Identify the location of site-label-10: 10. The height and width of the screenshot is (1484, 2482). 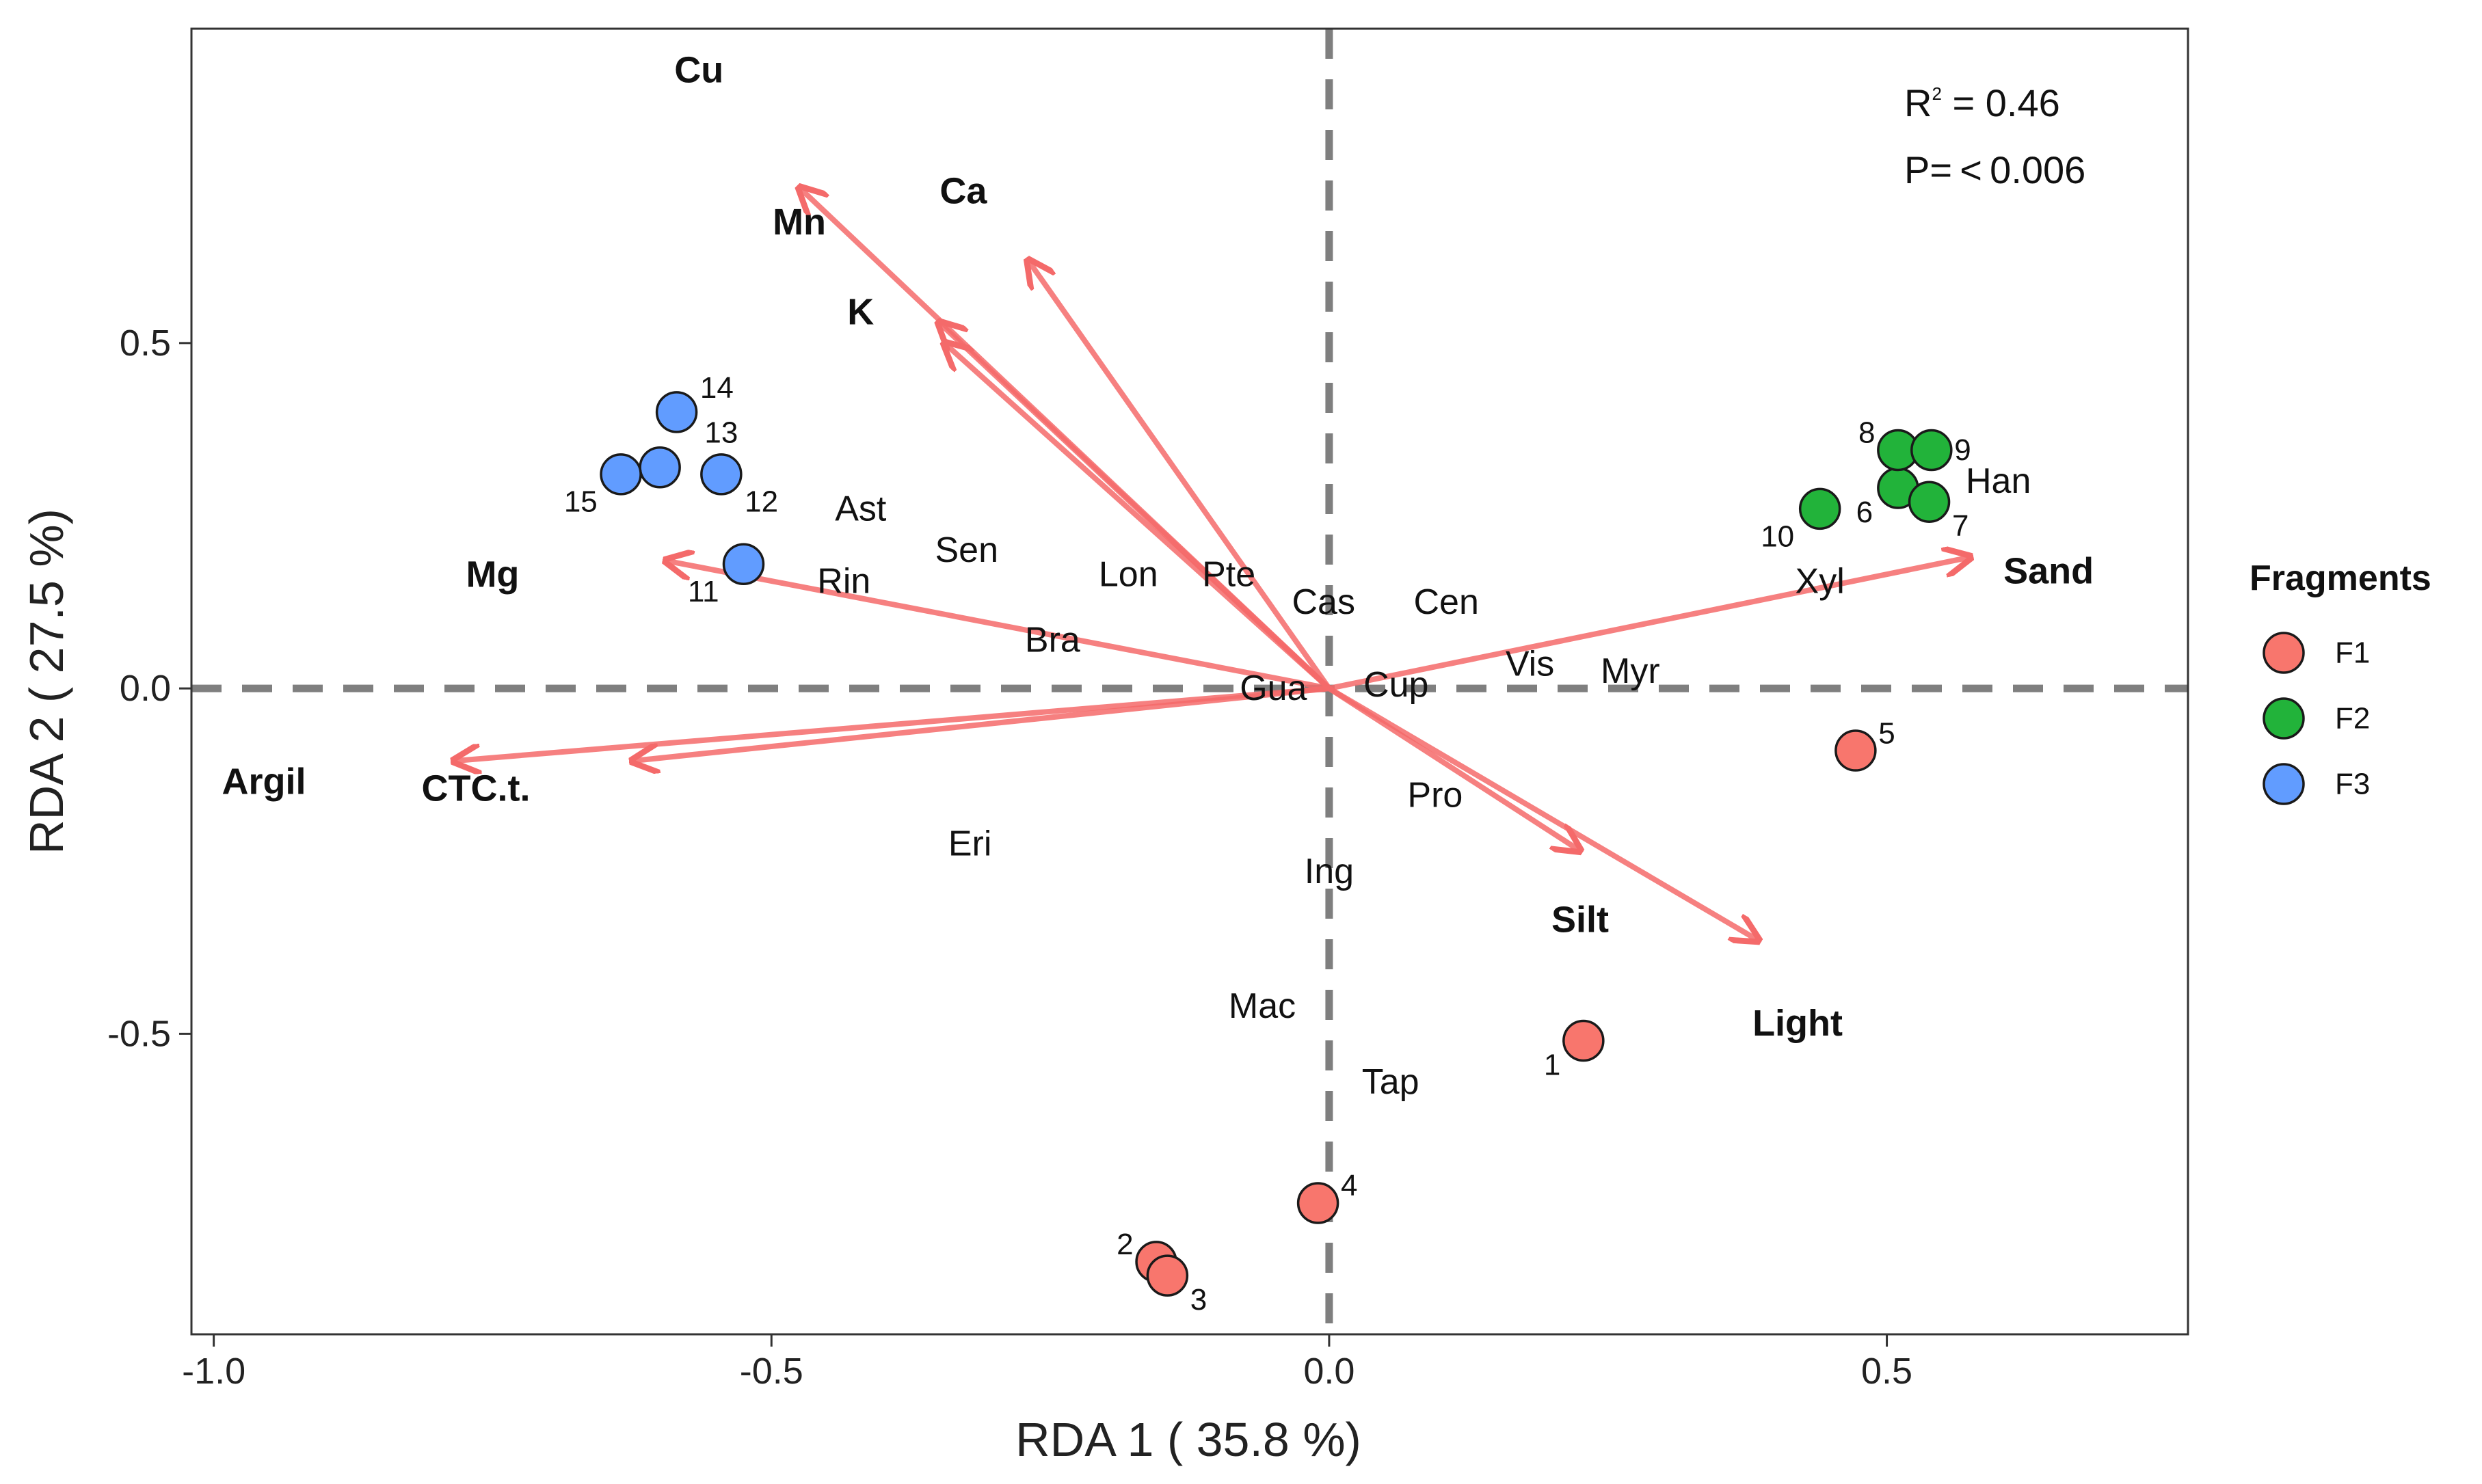
(1777, 537).